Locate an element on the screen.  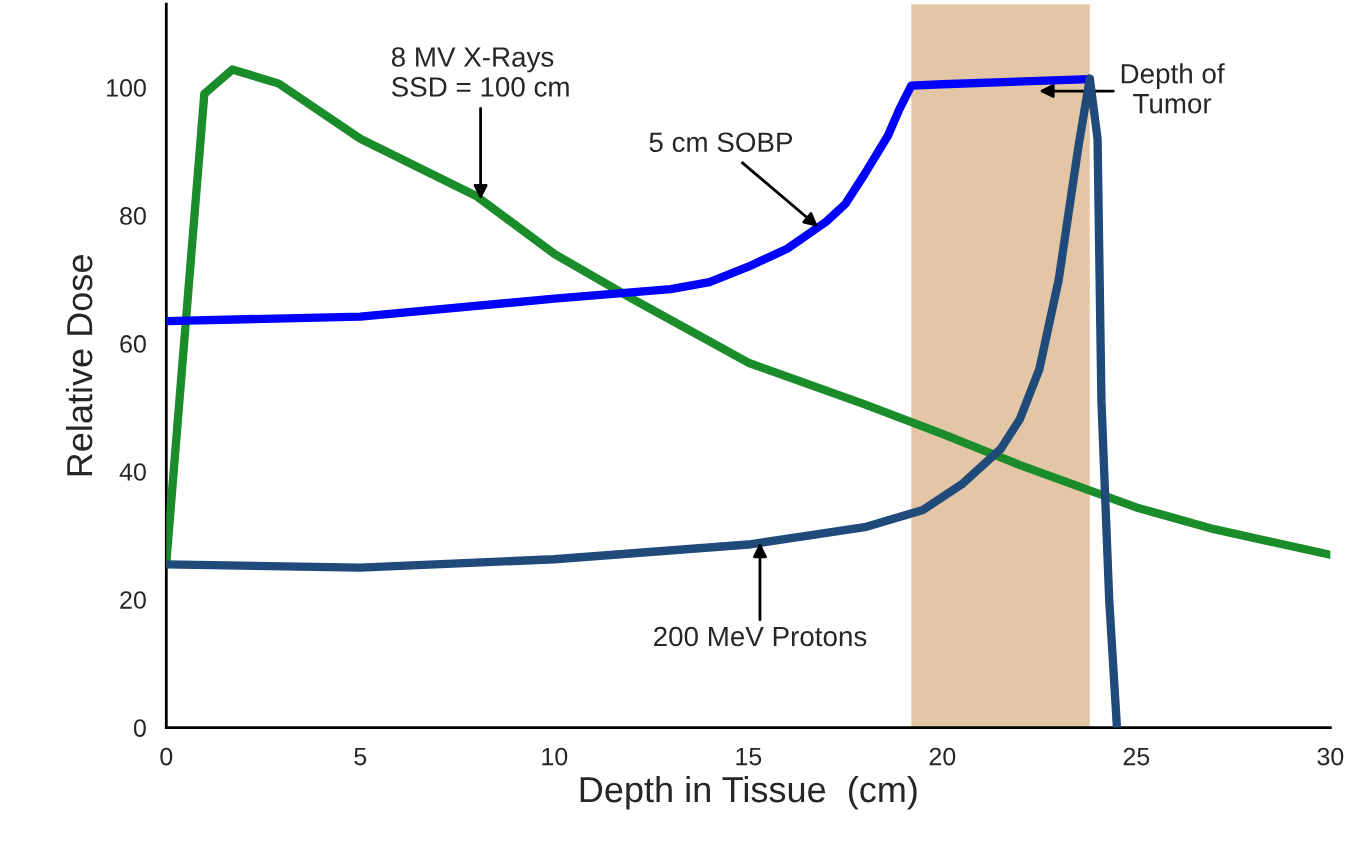
y-tick-label: 60 is located at coordinates (133, 344).